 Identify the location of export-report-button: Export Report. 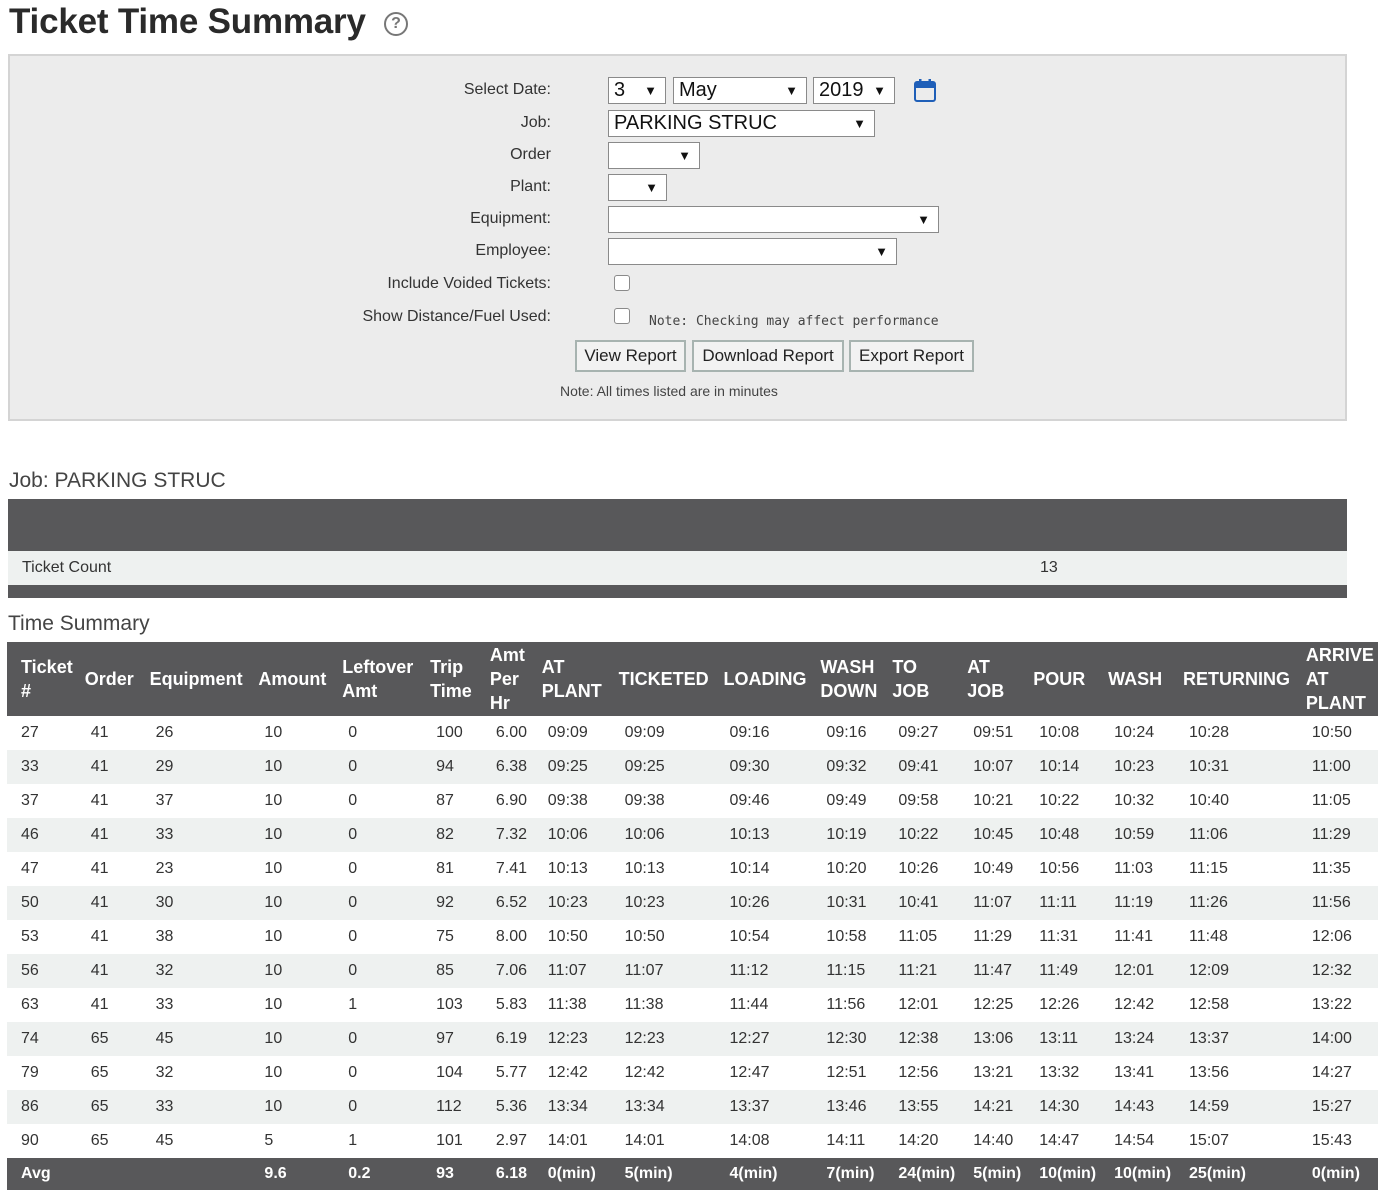
(911, 356).